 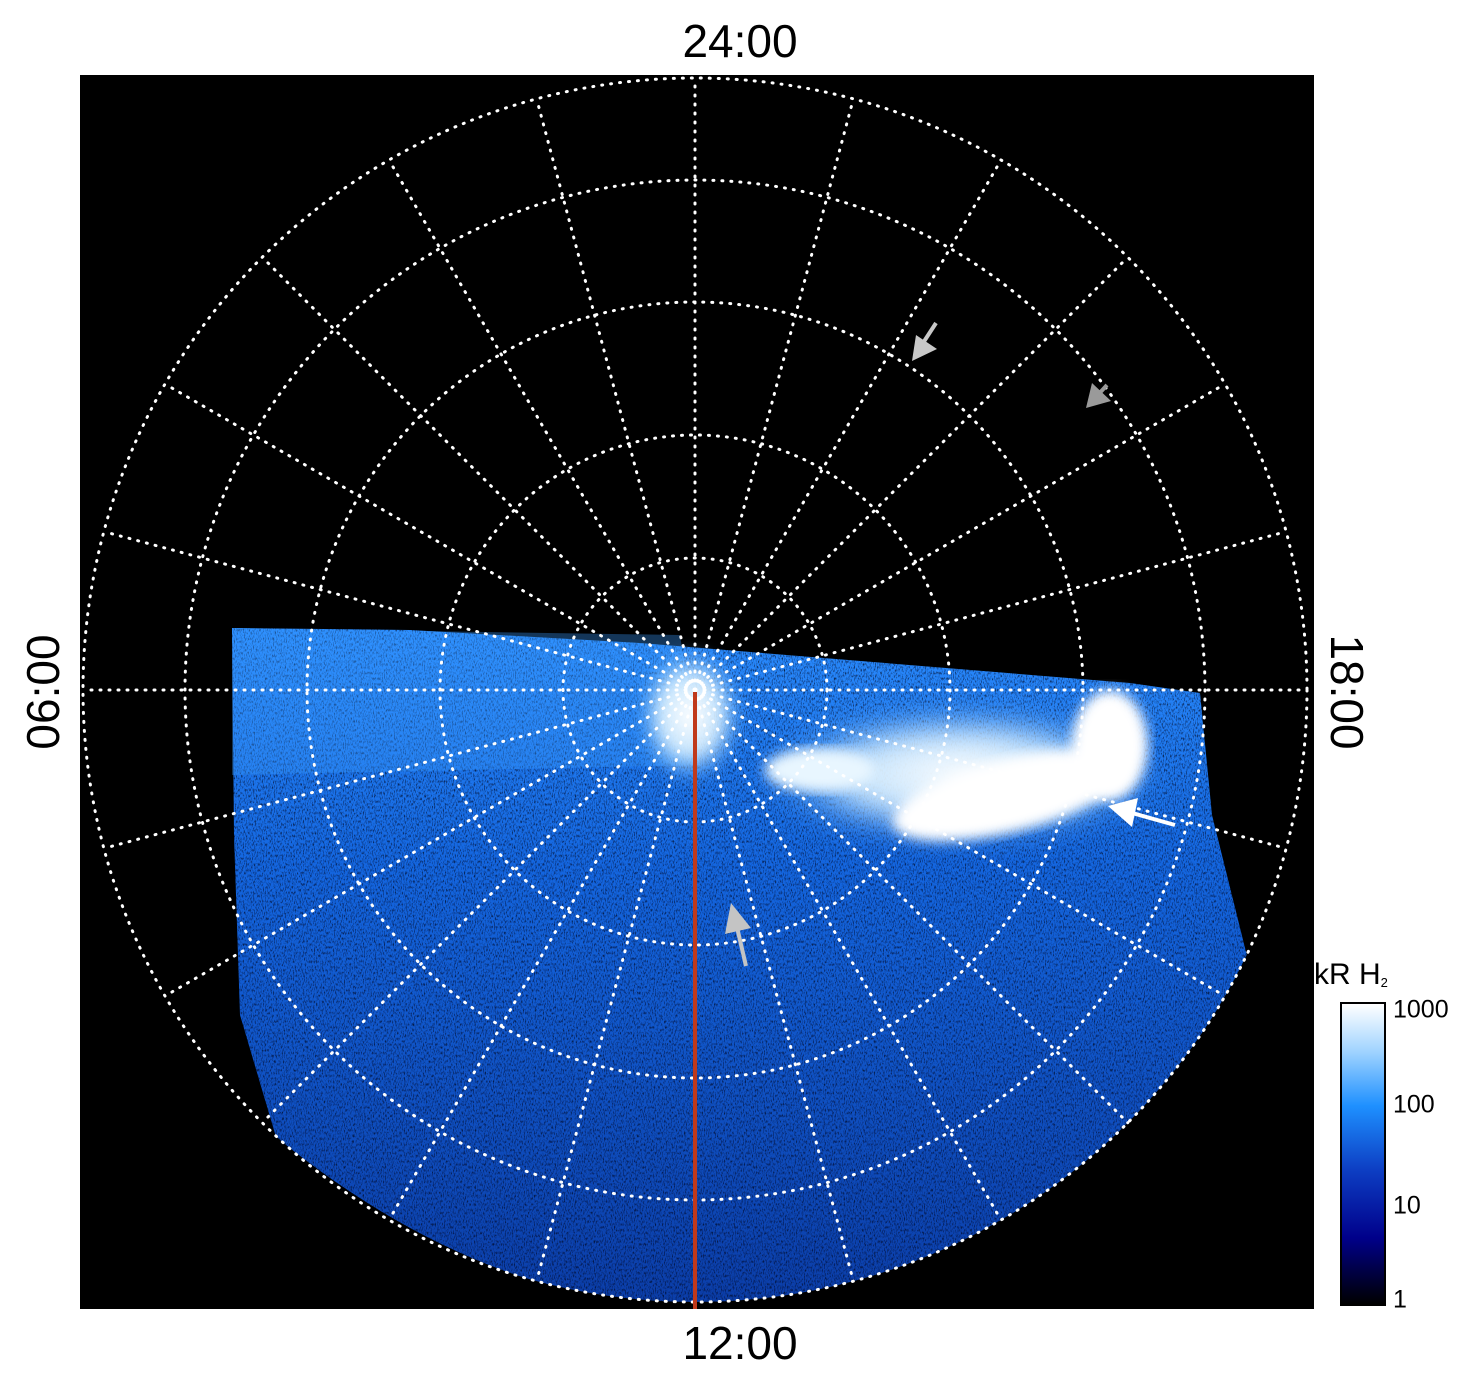 I want to click on arrow-grey-right, so click(x=1098, y=395).